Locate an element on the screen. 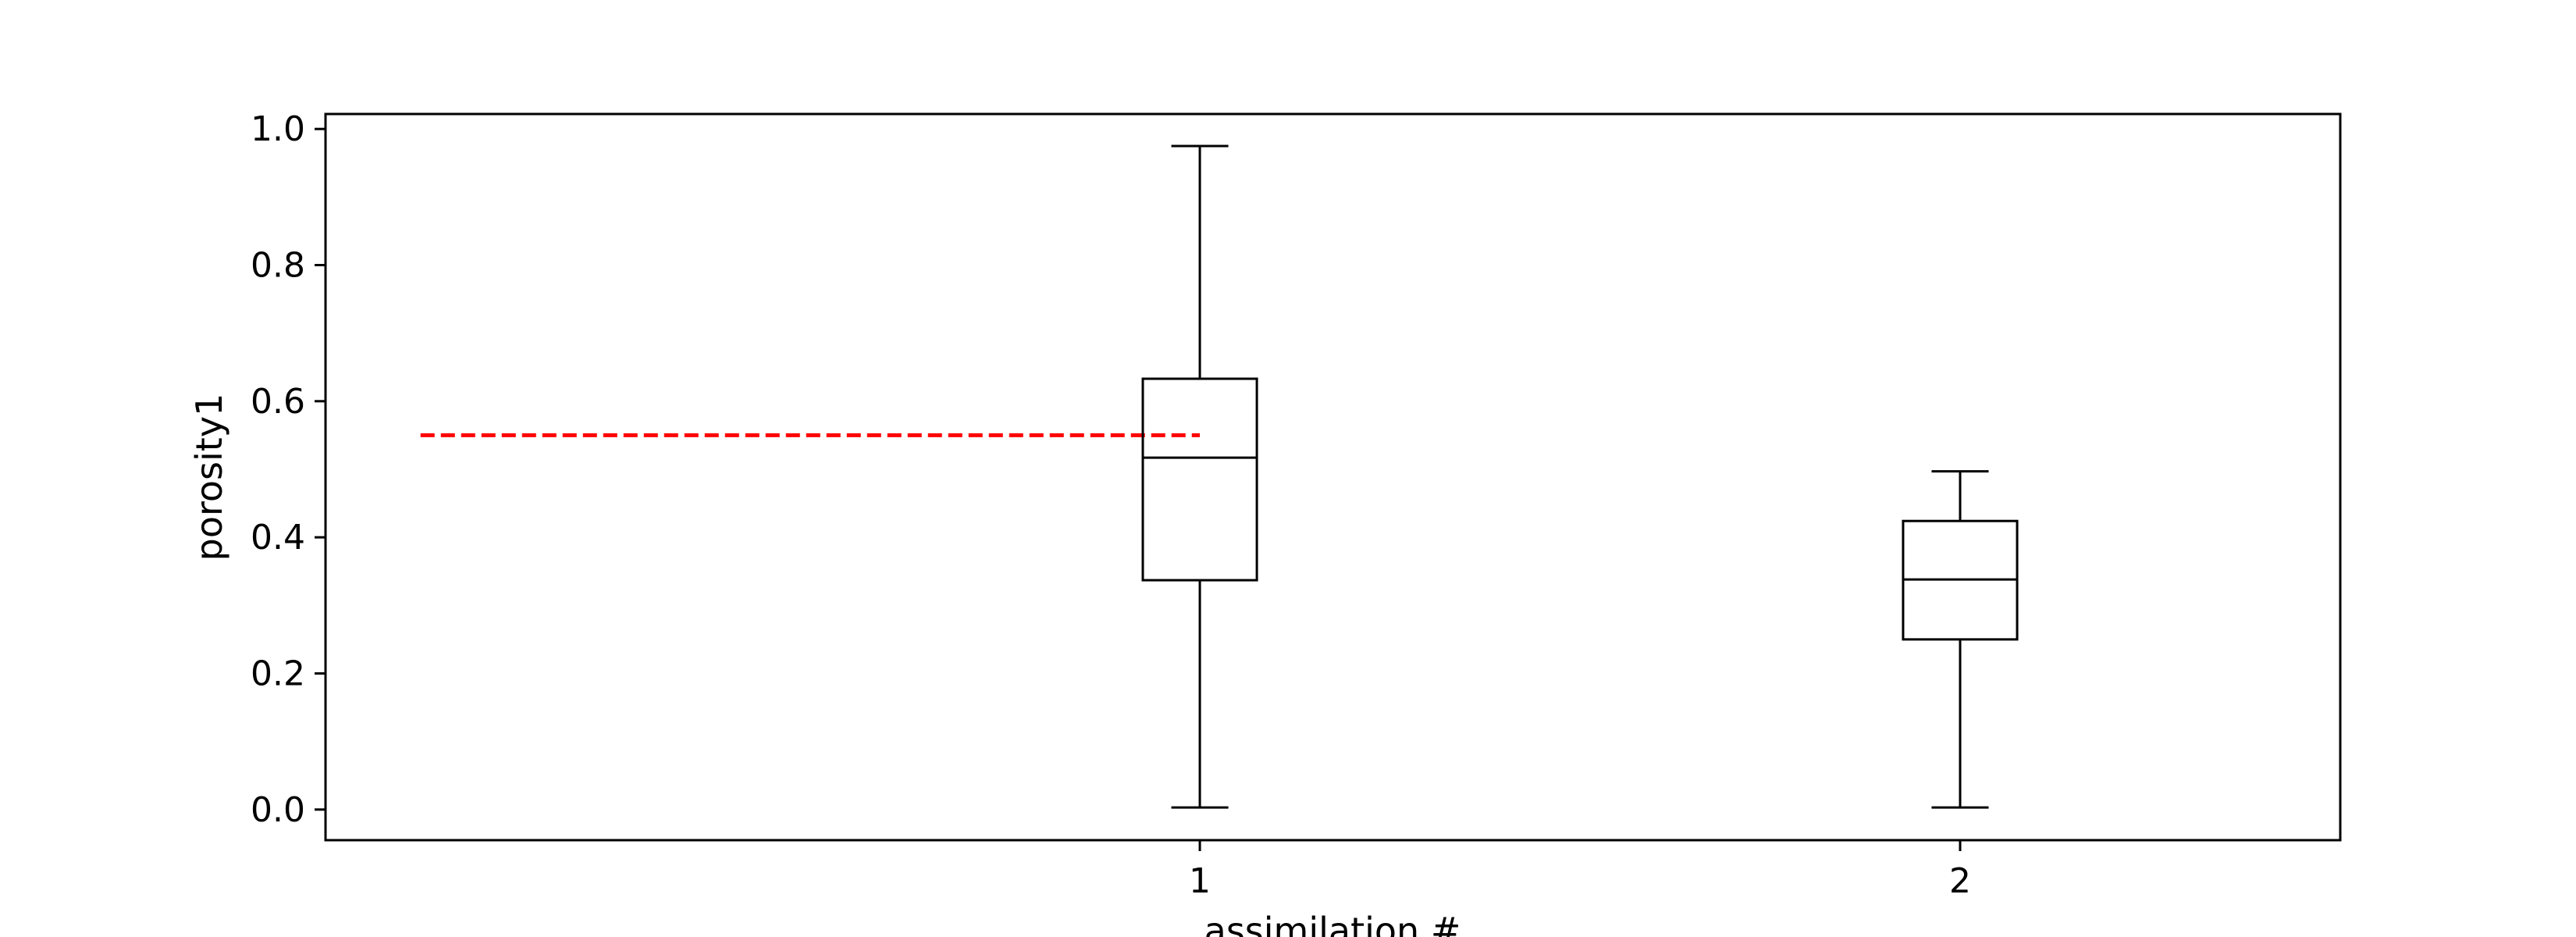 Image resolution: width=2576 pixels, height=937 pixels. y-axis: 0.0 0.2 0.4 0.6 0.8 1.0 is located at coordinates (288, 469).